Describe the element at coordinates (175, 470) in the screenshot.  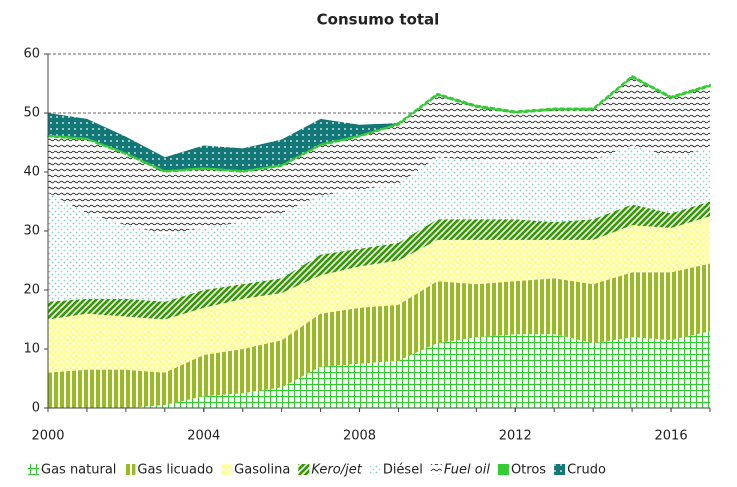
I see `legend-label: Gas licuado` at that location.